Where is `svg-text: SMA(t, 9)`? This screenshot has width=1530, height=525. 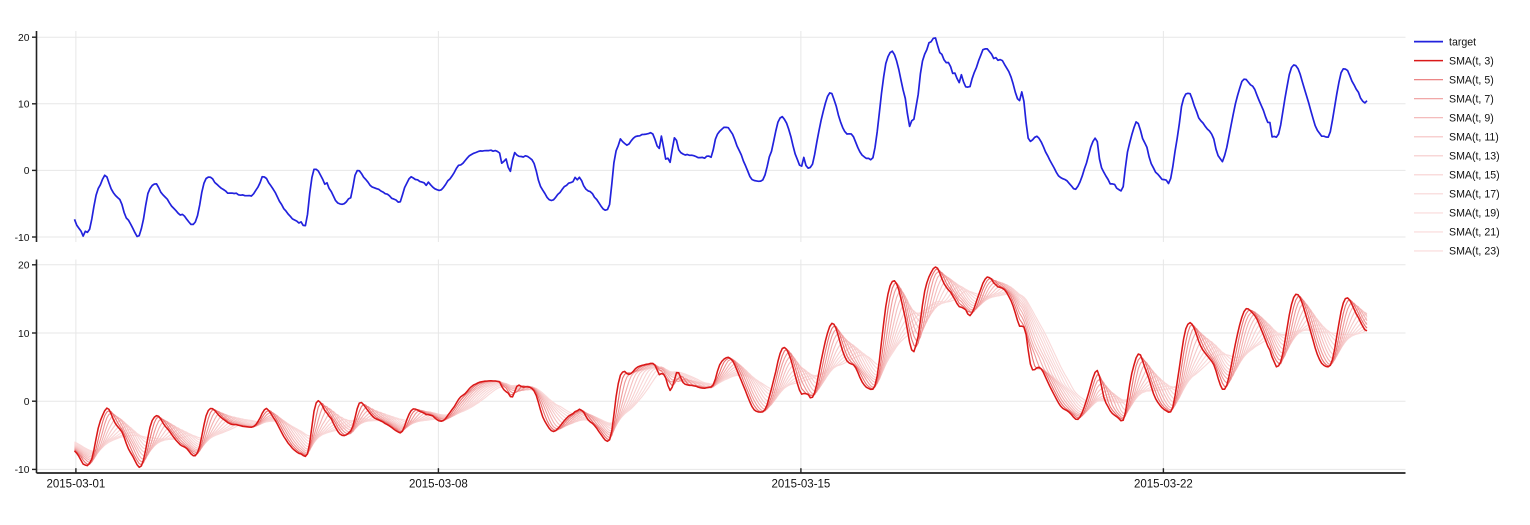
svg-text: SMA(t, 9) is located at coordinates (1471, 119).